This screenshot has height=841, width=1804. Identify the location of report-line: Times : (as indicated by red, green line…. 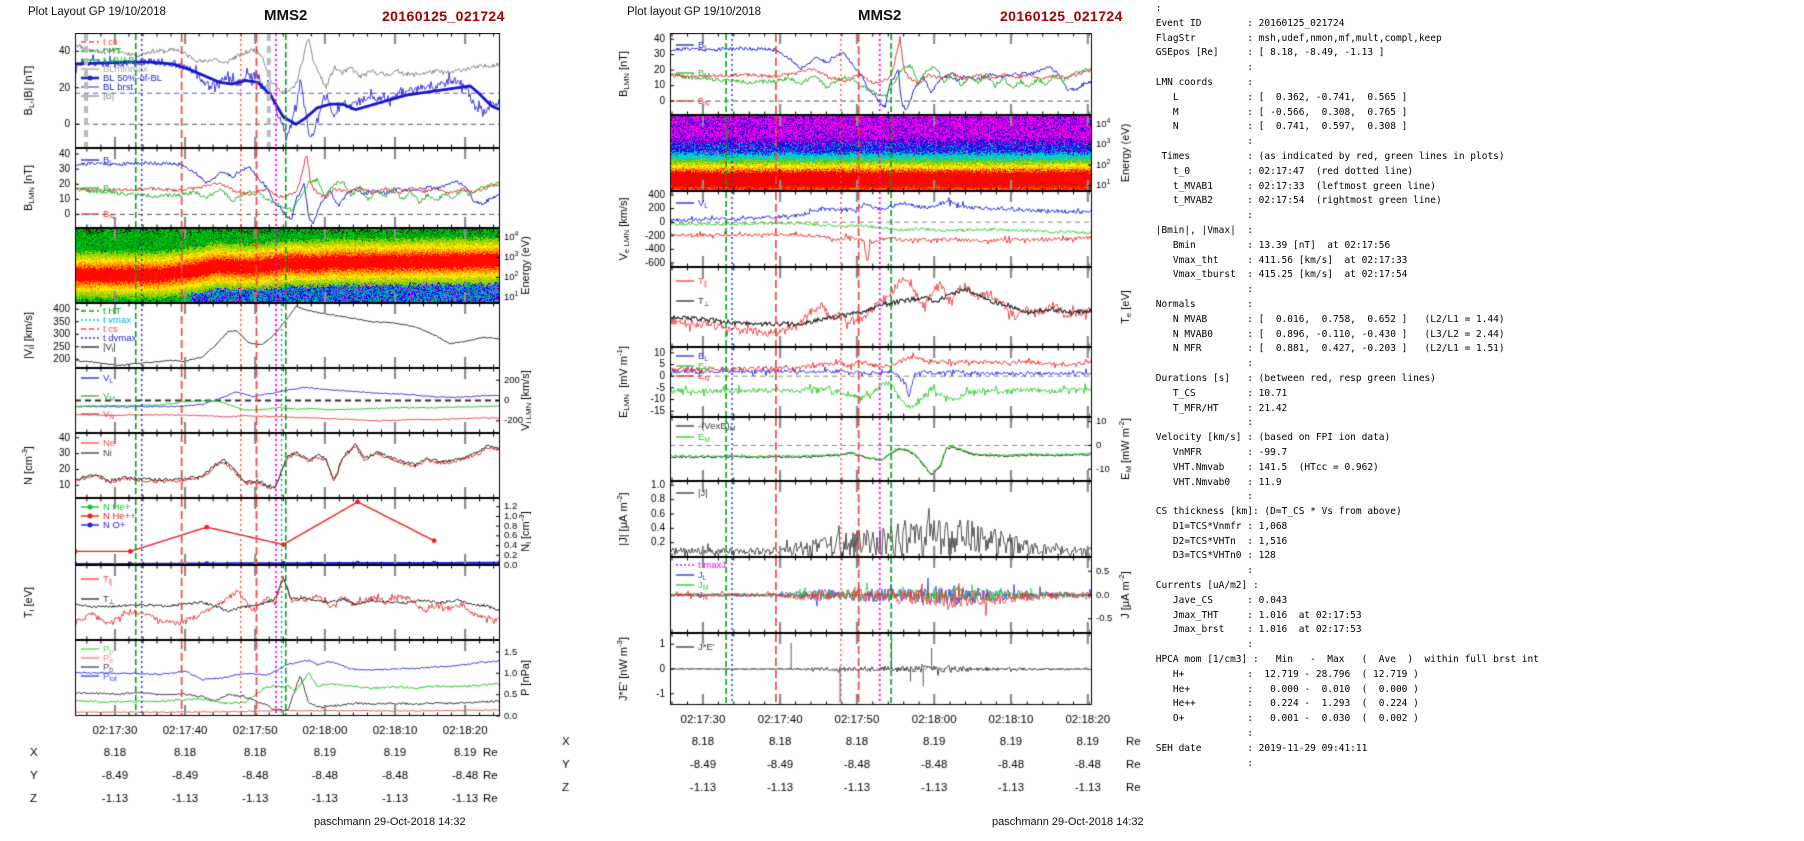
(1327, 156).